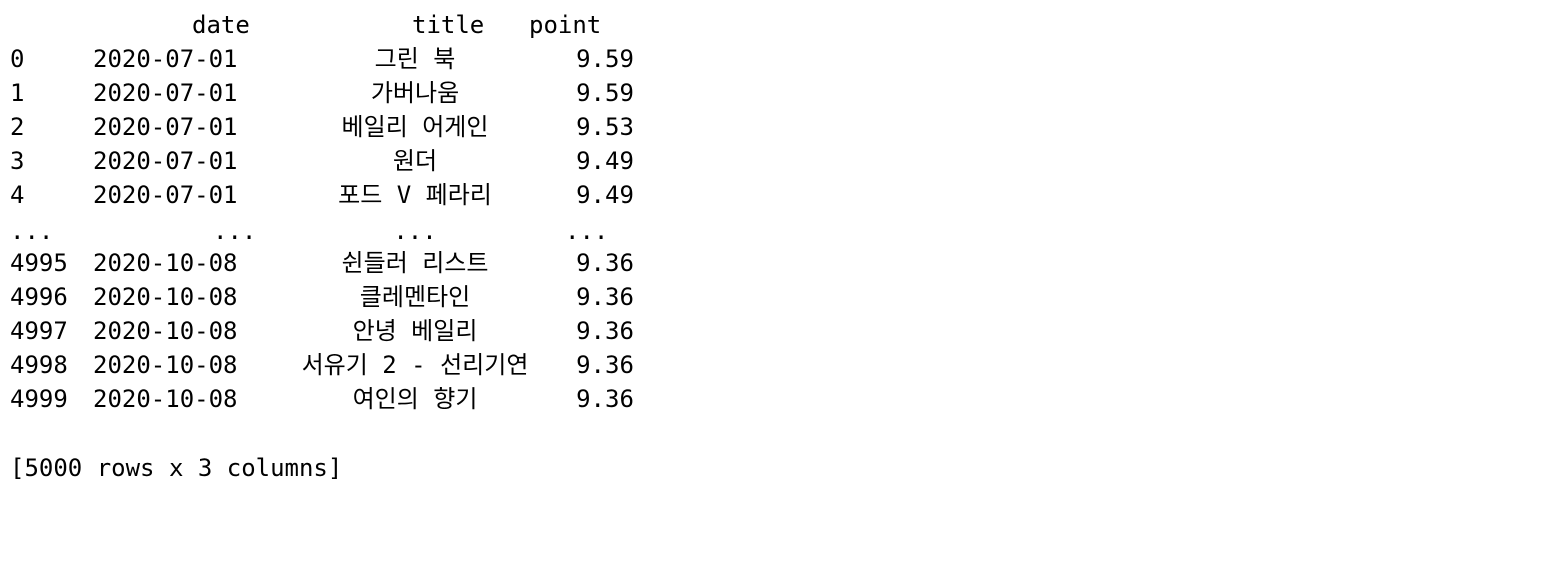 This screenshot has height=586, width=1562. I want to click on table-row: 0 2020-07-01 그린 북 9.59, so click(317, 59).